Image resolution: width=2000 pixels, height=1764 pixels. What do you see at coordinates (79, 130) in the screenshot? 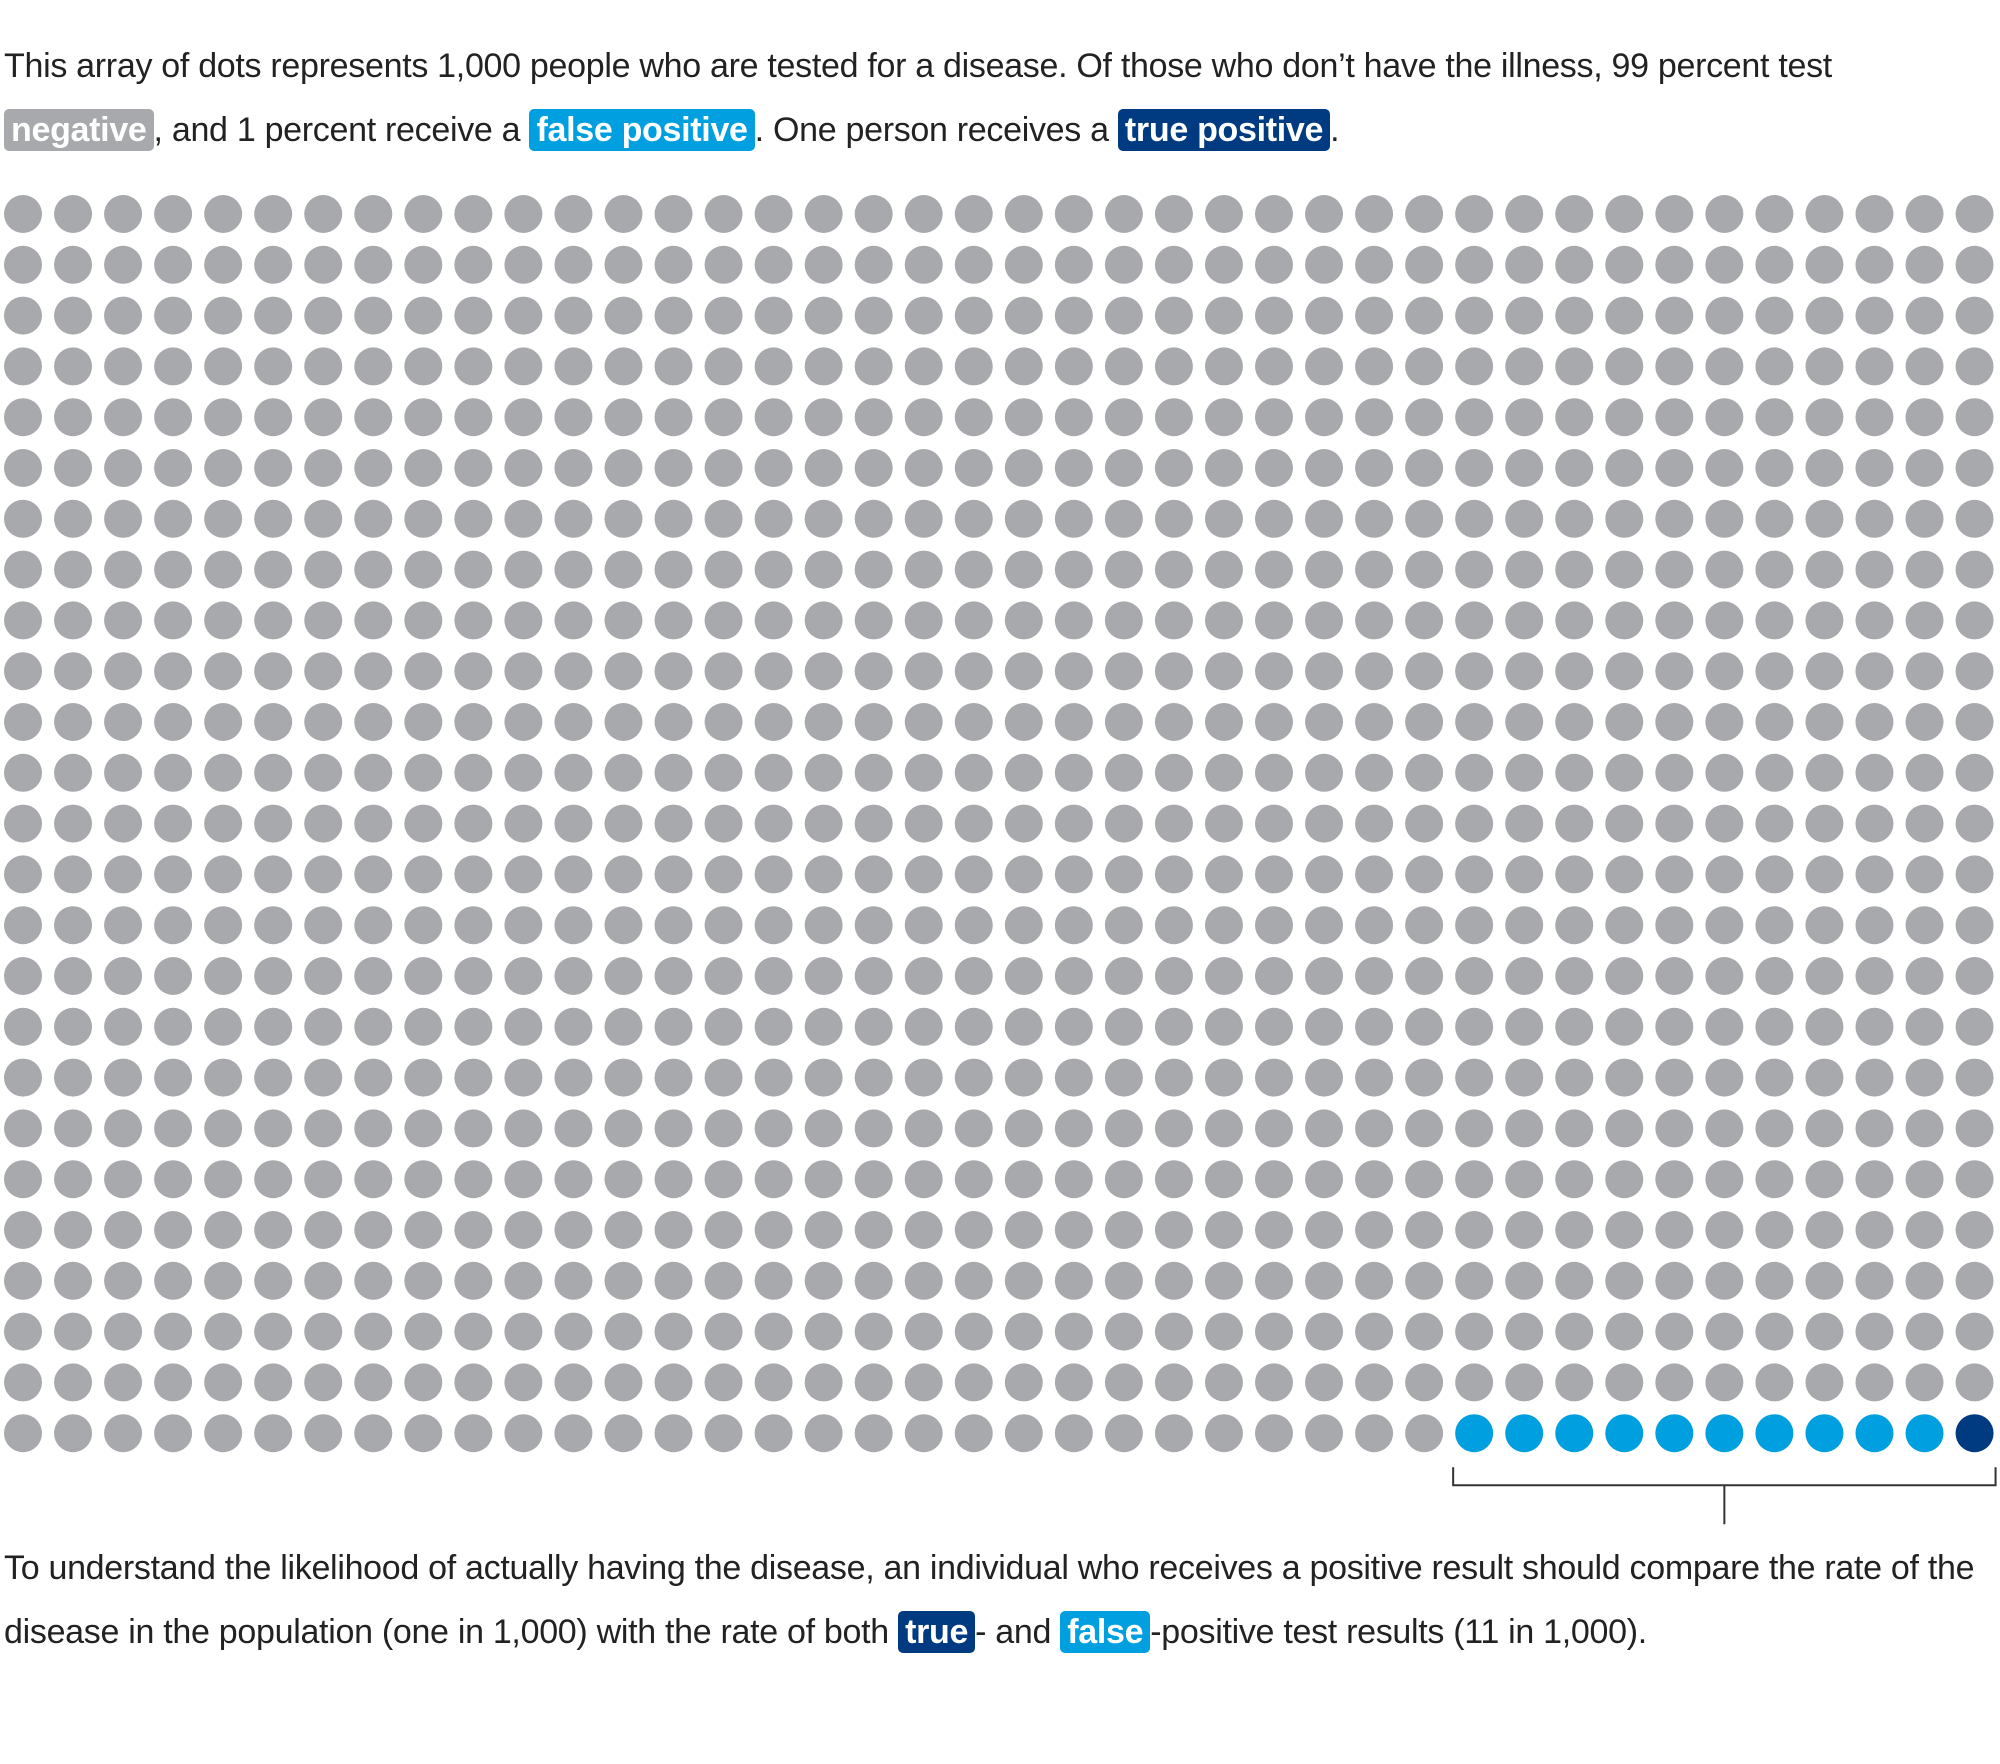
I see `legend-label: negative` at bounding box center [79, 130].